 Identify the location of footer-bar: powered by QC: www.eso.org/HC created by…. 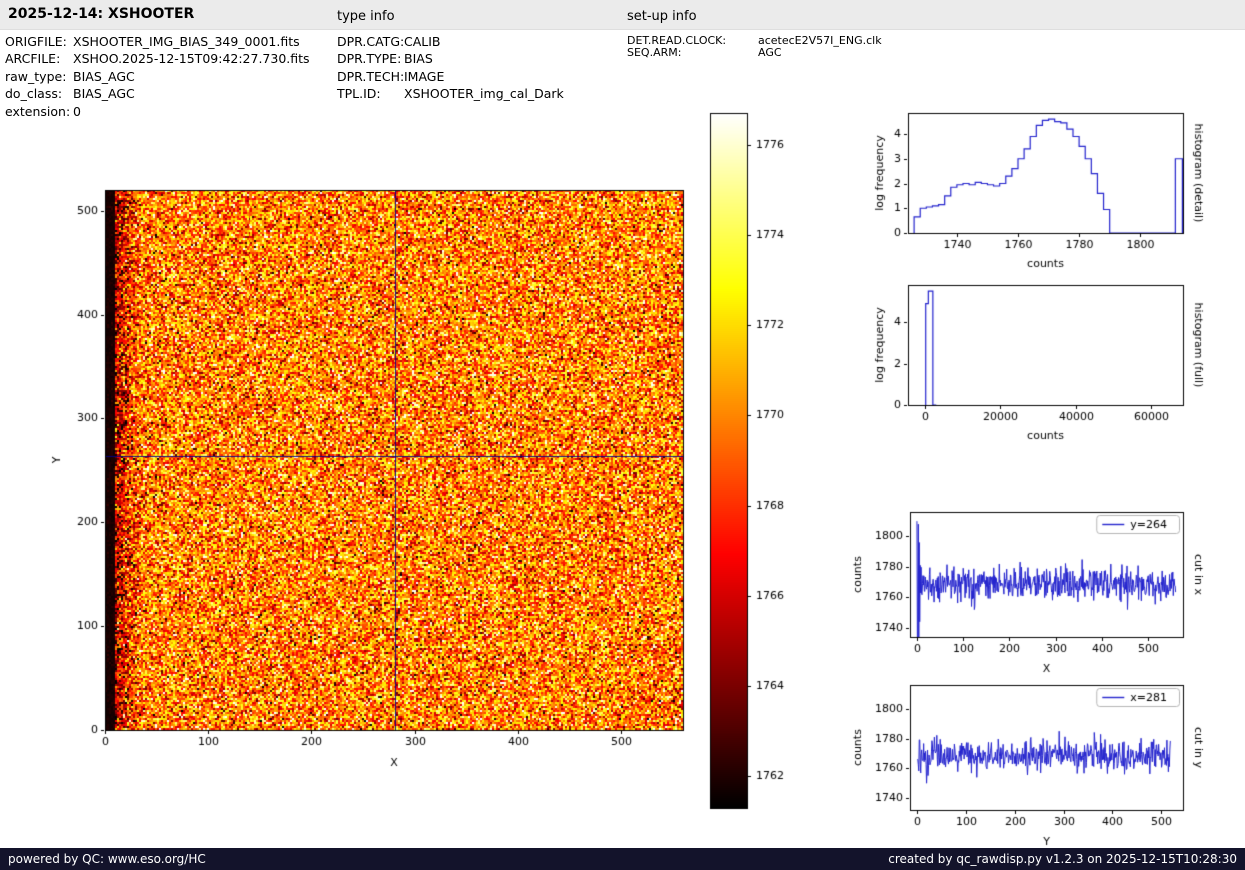
(622, 859).